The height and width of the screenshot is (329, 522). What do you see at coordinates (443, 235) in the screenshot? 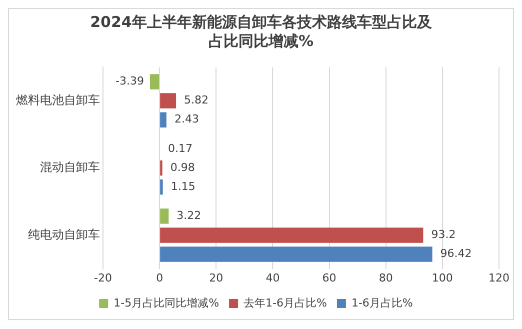
I see `data-label: 93.2` at bounding box center [443, 235].